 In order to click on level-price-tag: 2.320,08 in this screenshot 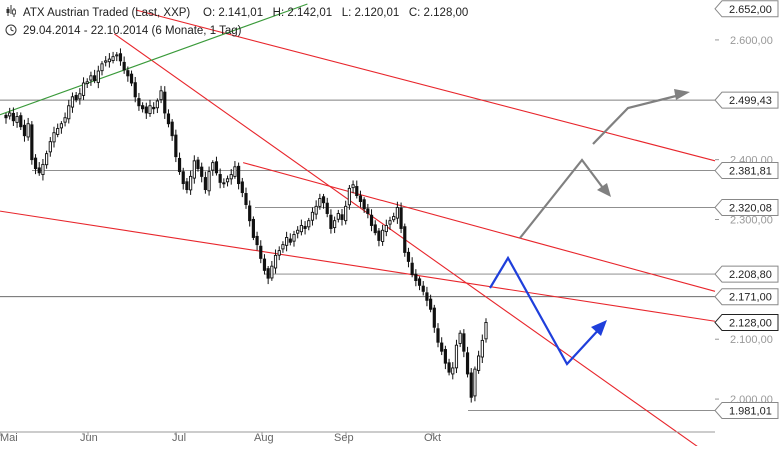, I will do `click(746, 207)`.